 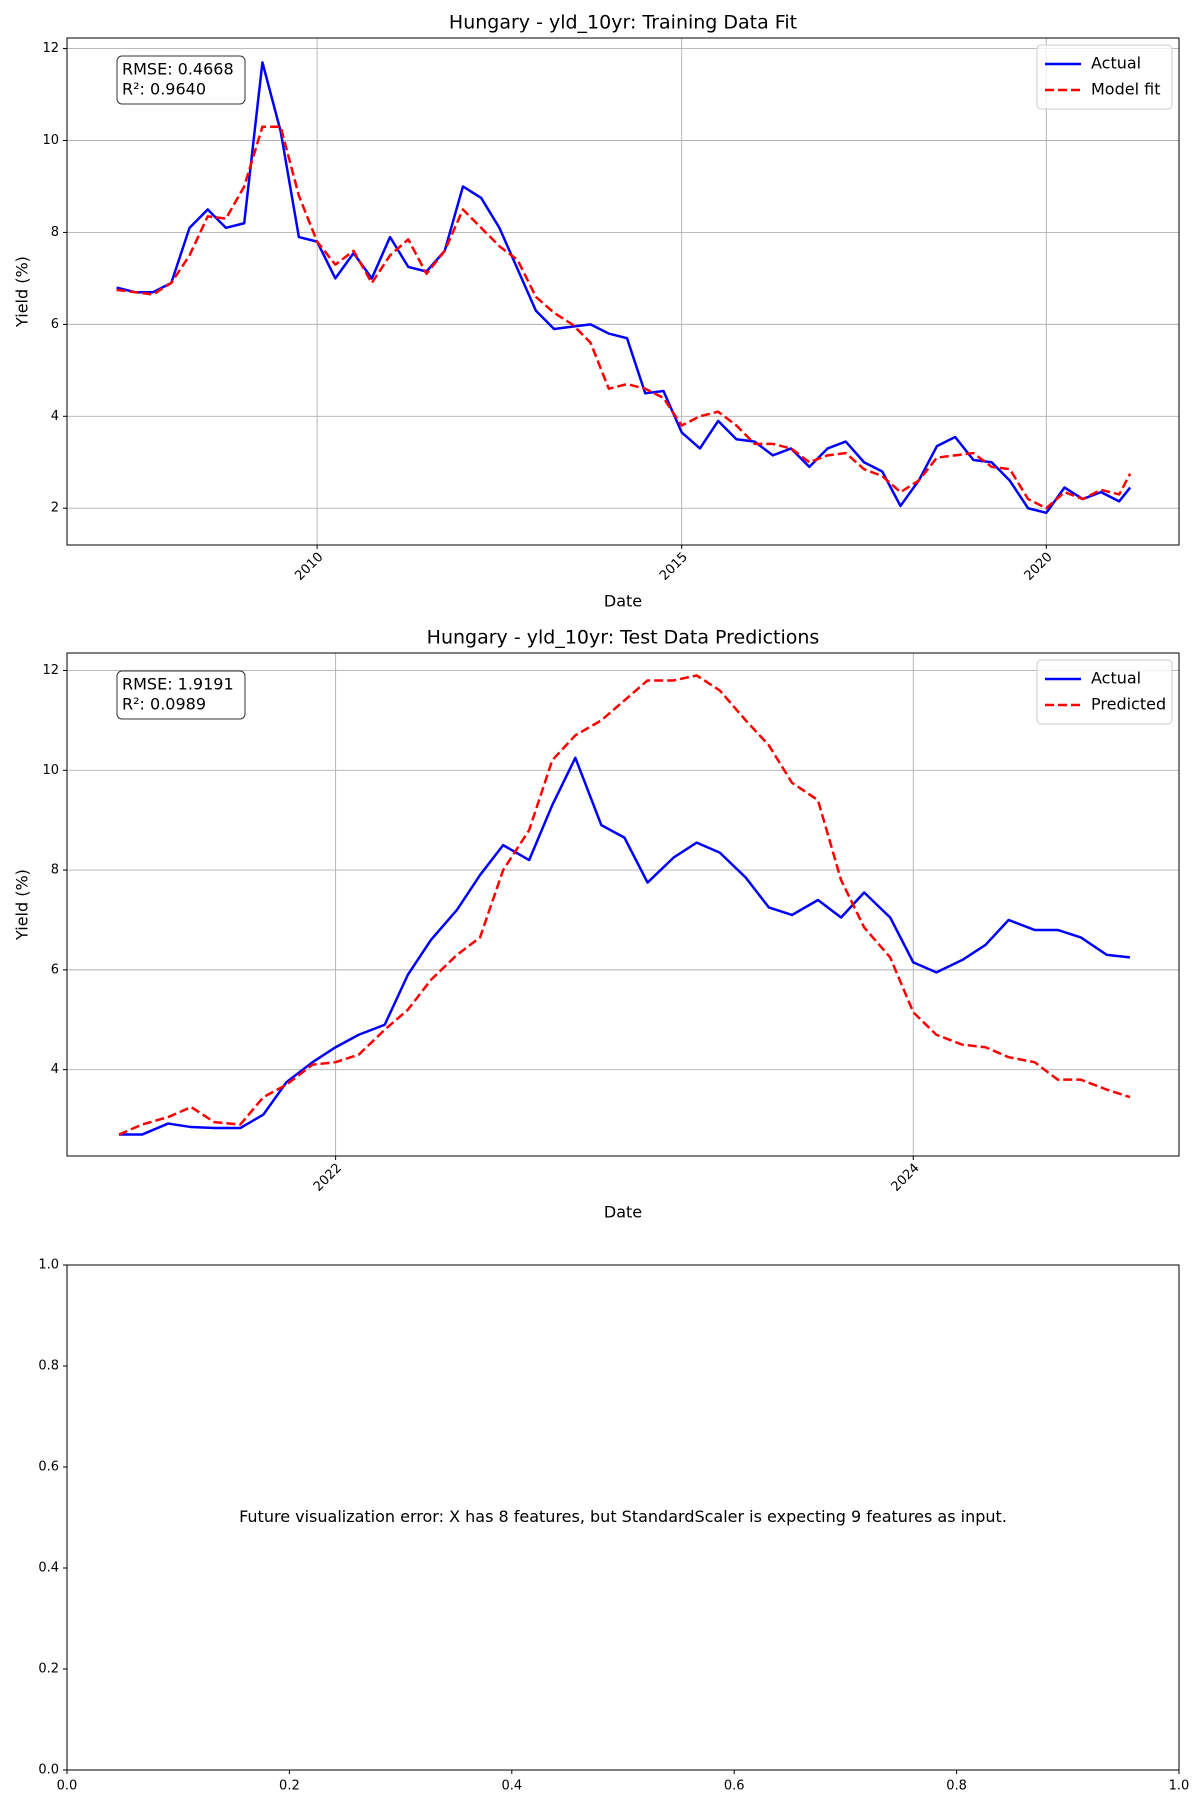 I want to click on x-tick-label: 0.6, so click(x=734, y=1786).